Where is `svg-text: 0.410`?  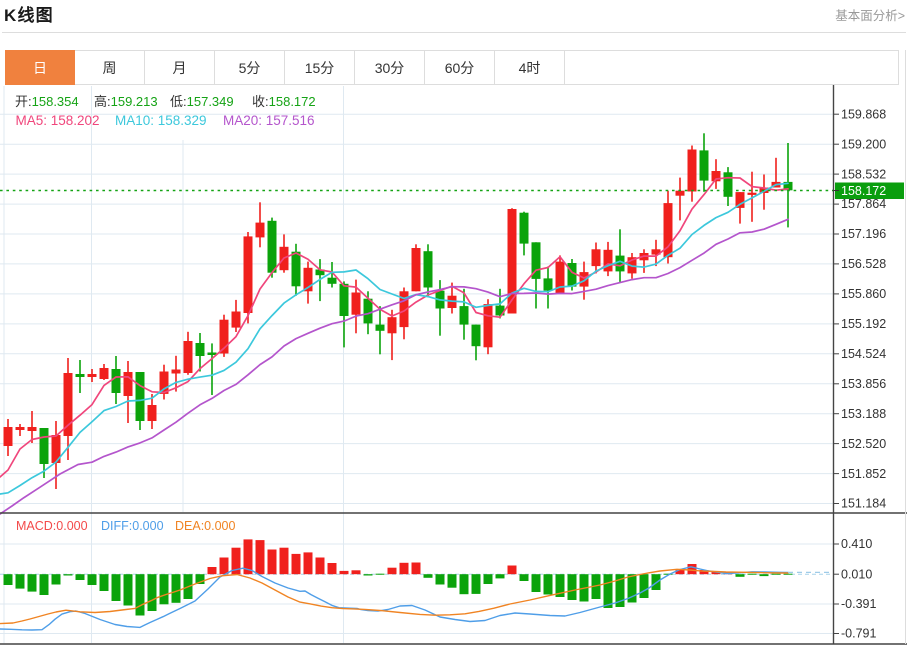 svg-text: 0.410 is located at coordinates (856, 544).